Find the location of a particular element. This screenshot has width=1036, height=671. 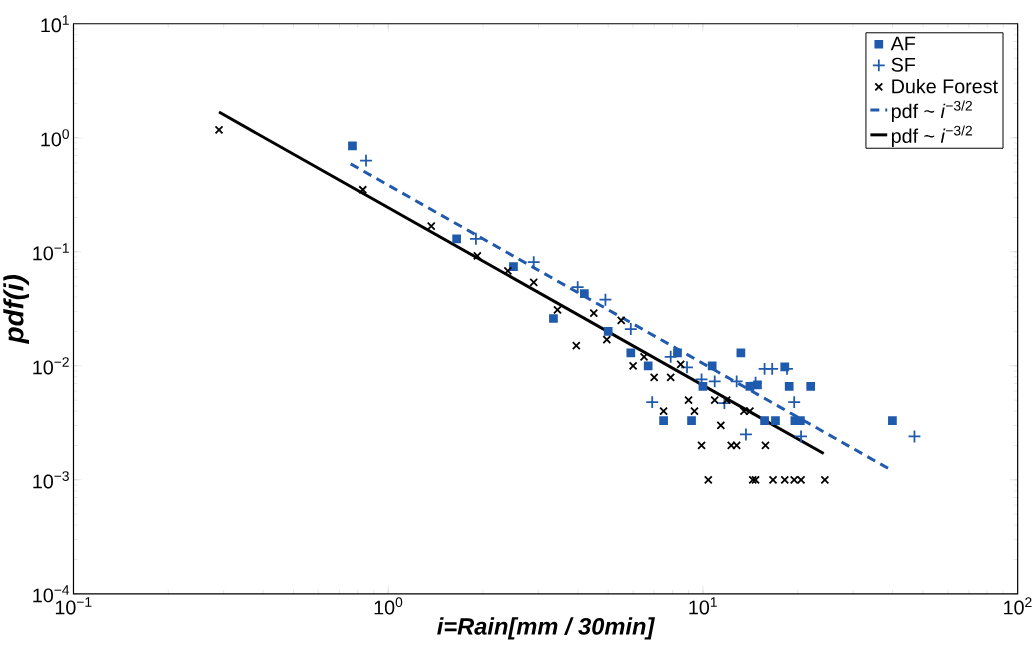

x-axis-title: i=Rain[mm / 30min] is located at coordinates (546, 628).